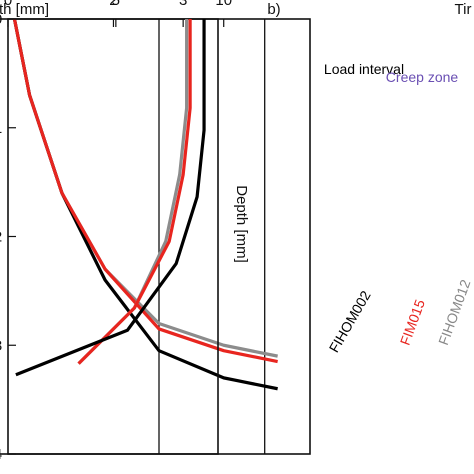 Image resolution: width=474 pixels, height=474 pixels. I want to click on panel-b-xtick-label-2: 10, so click(223, 4).